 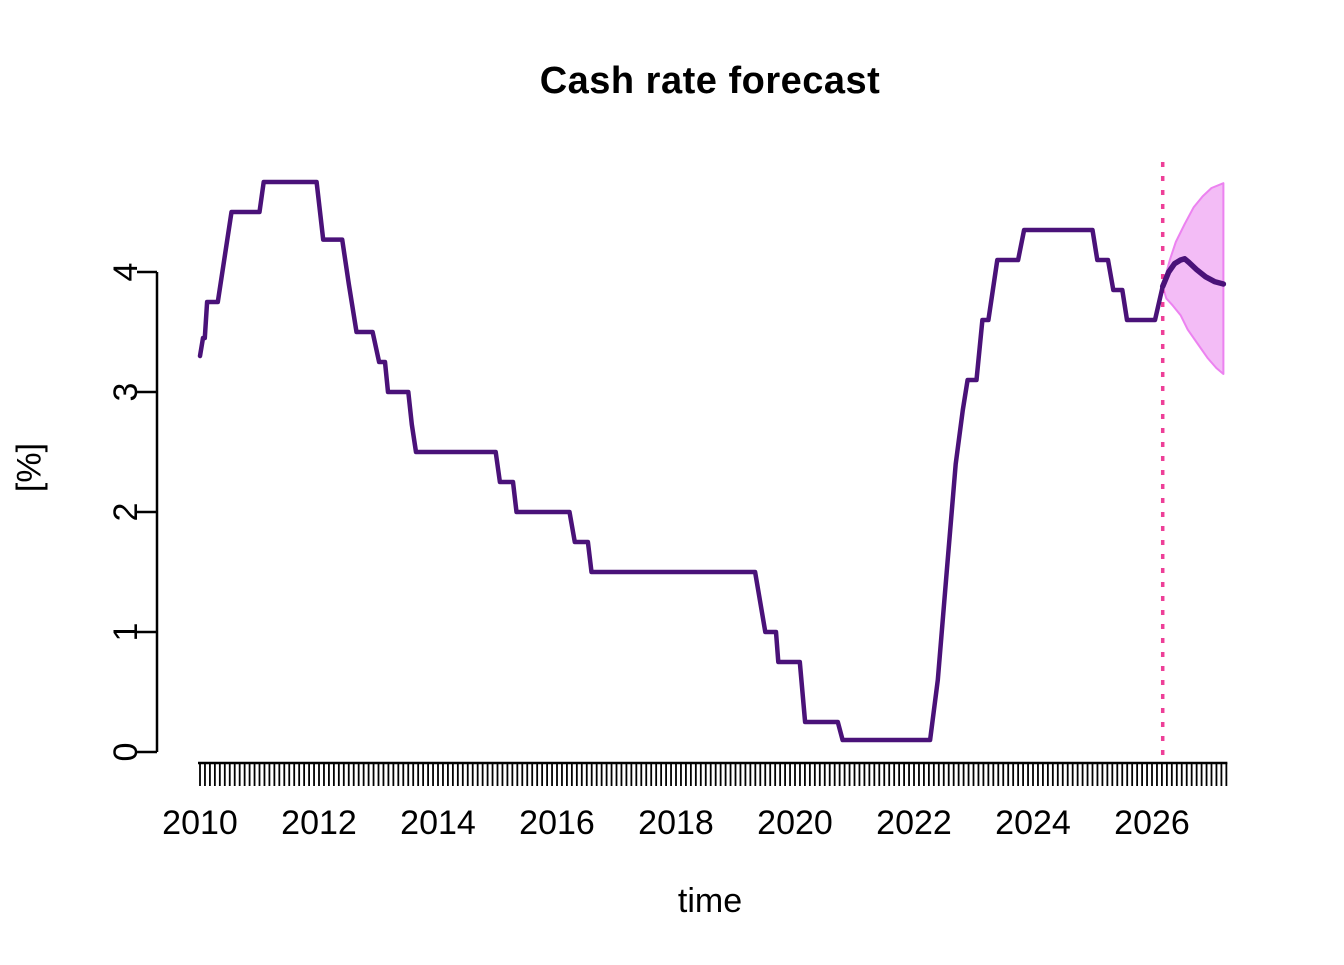 I want to click on x-tick-label: 2020, so click(x=795, y=823).